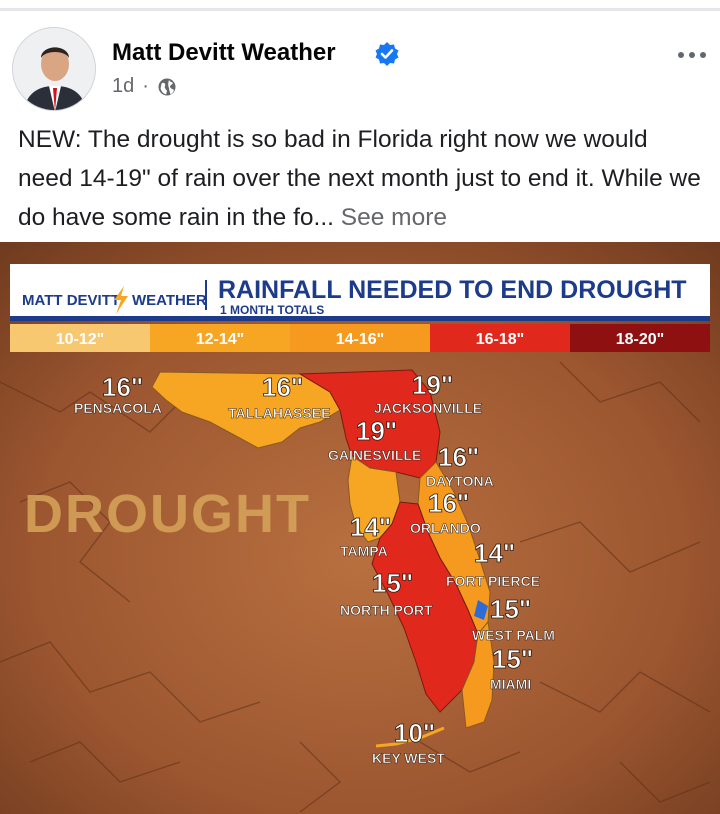  I want to click on more-options-button, so click(692, 55).